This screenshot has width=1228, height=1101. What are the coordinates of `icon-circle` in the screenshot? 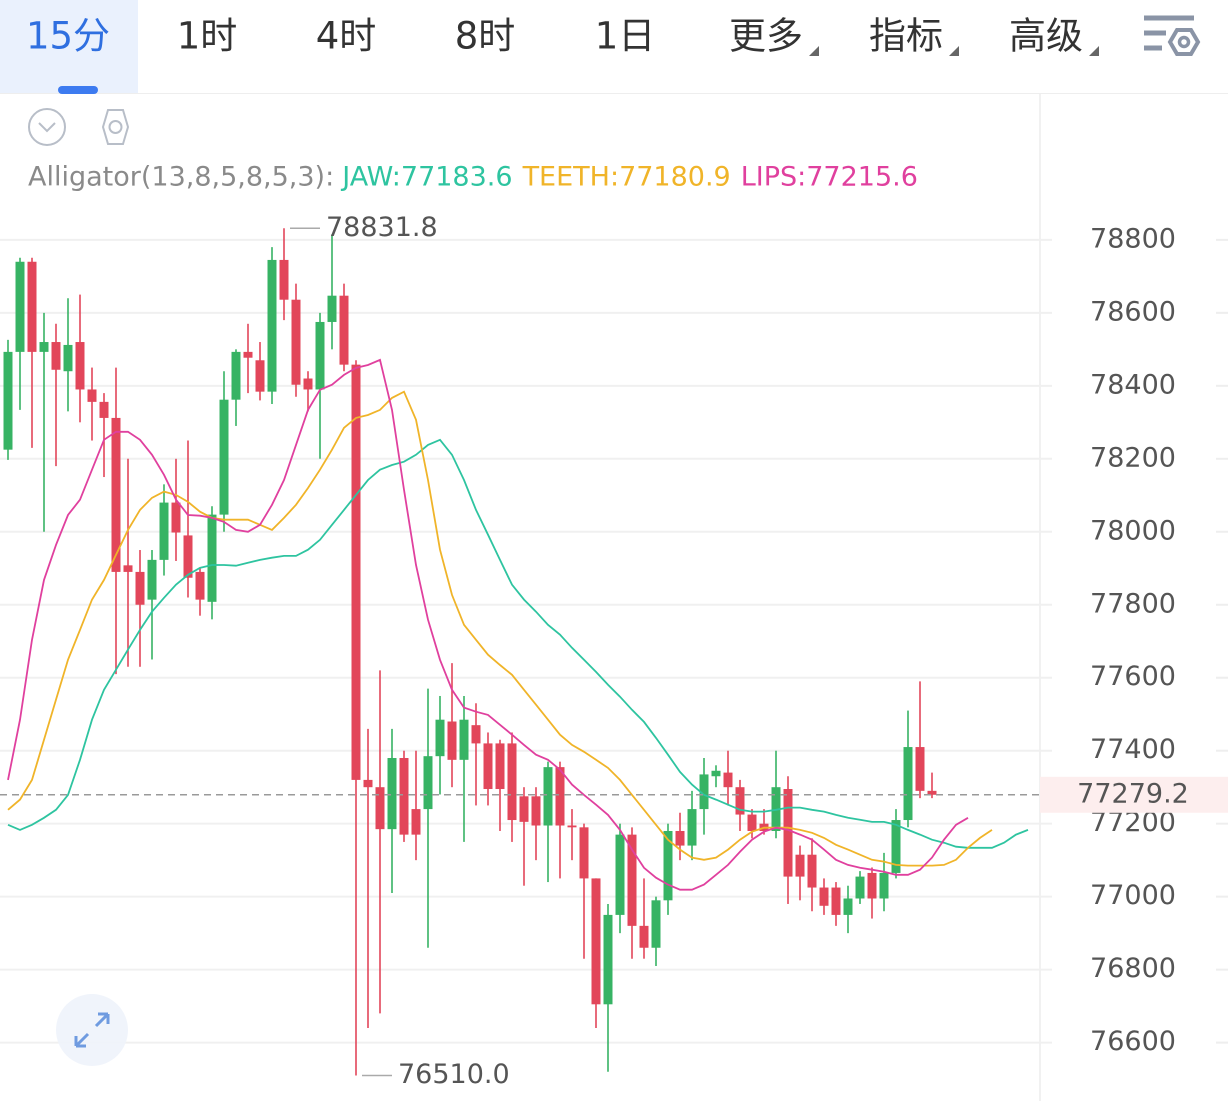 It's located at (47, 127).